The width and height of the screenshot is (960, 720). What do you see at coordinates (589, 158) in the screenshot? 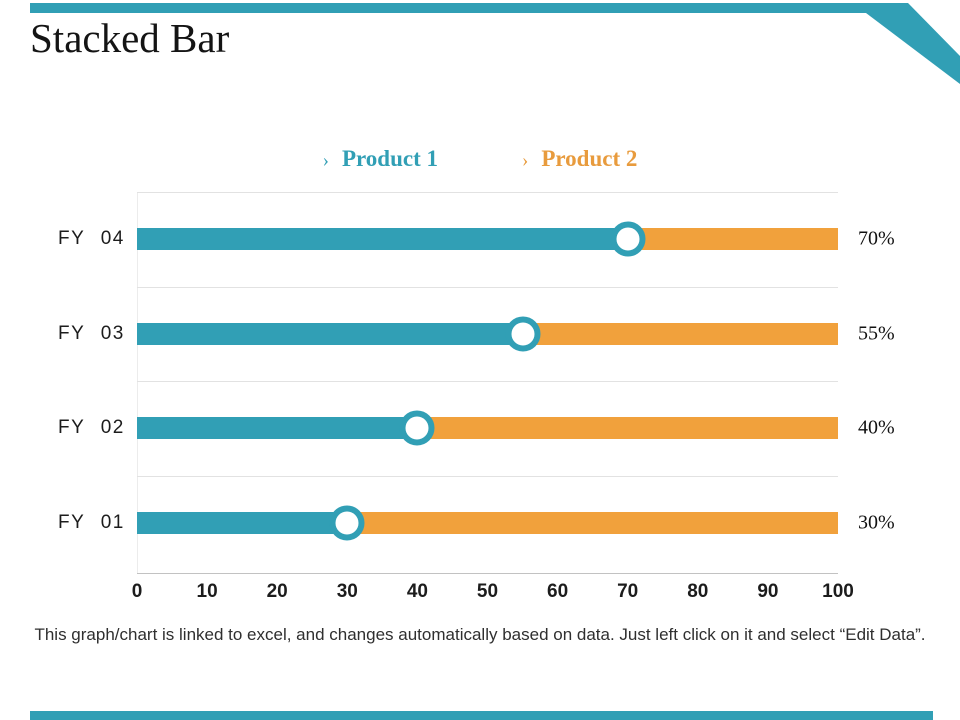
I see `legend-label: Product 2` at bounding box center [589, 158].